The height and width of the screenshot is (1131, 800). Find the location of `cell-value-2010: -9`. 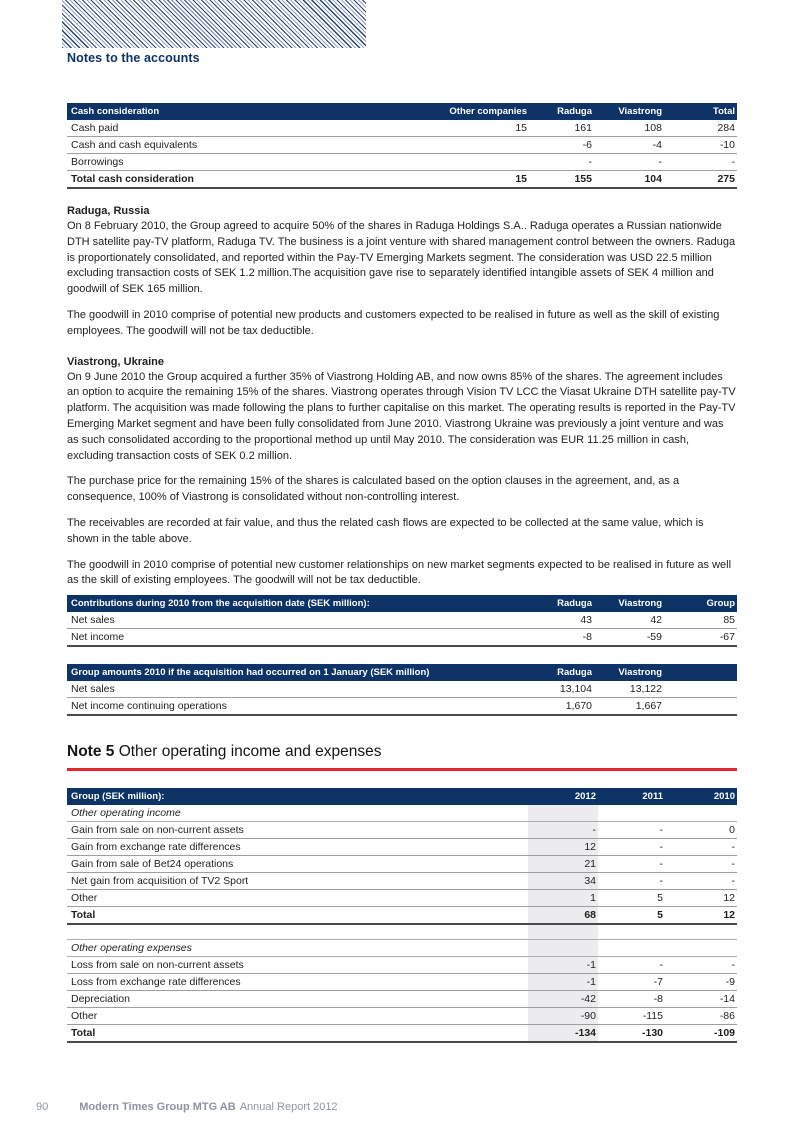

cell-value-2010: -9 is located at coordinates (730, 981).